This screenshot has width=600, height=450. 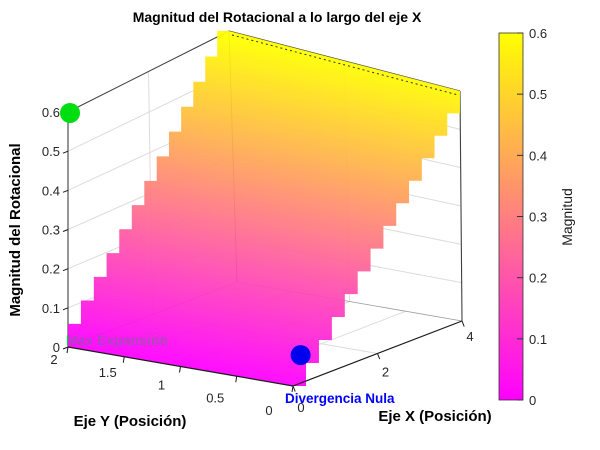 What do you see at coordinates (51, 112) in the screenshot?
I see `z-tick-label: 0.6` at bounding box center [51, 112].